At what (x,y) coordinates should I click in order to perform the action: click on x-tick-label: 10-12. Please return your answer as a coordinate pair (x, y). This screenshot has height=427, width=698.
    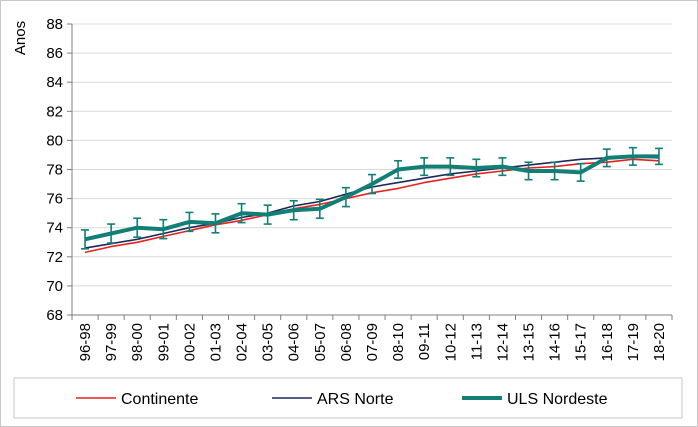
    Looking at the image, I should click on (450, 342).